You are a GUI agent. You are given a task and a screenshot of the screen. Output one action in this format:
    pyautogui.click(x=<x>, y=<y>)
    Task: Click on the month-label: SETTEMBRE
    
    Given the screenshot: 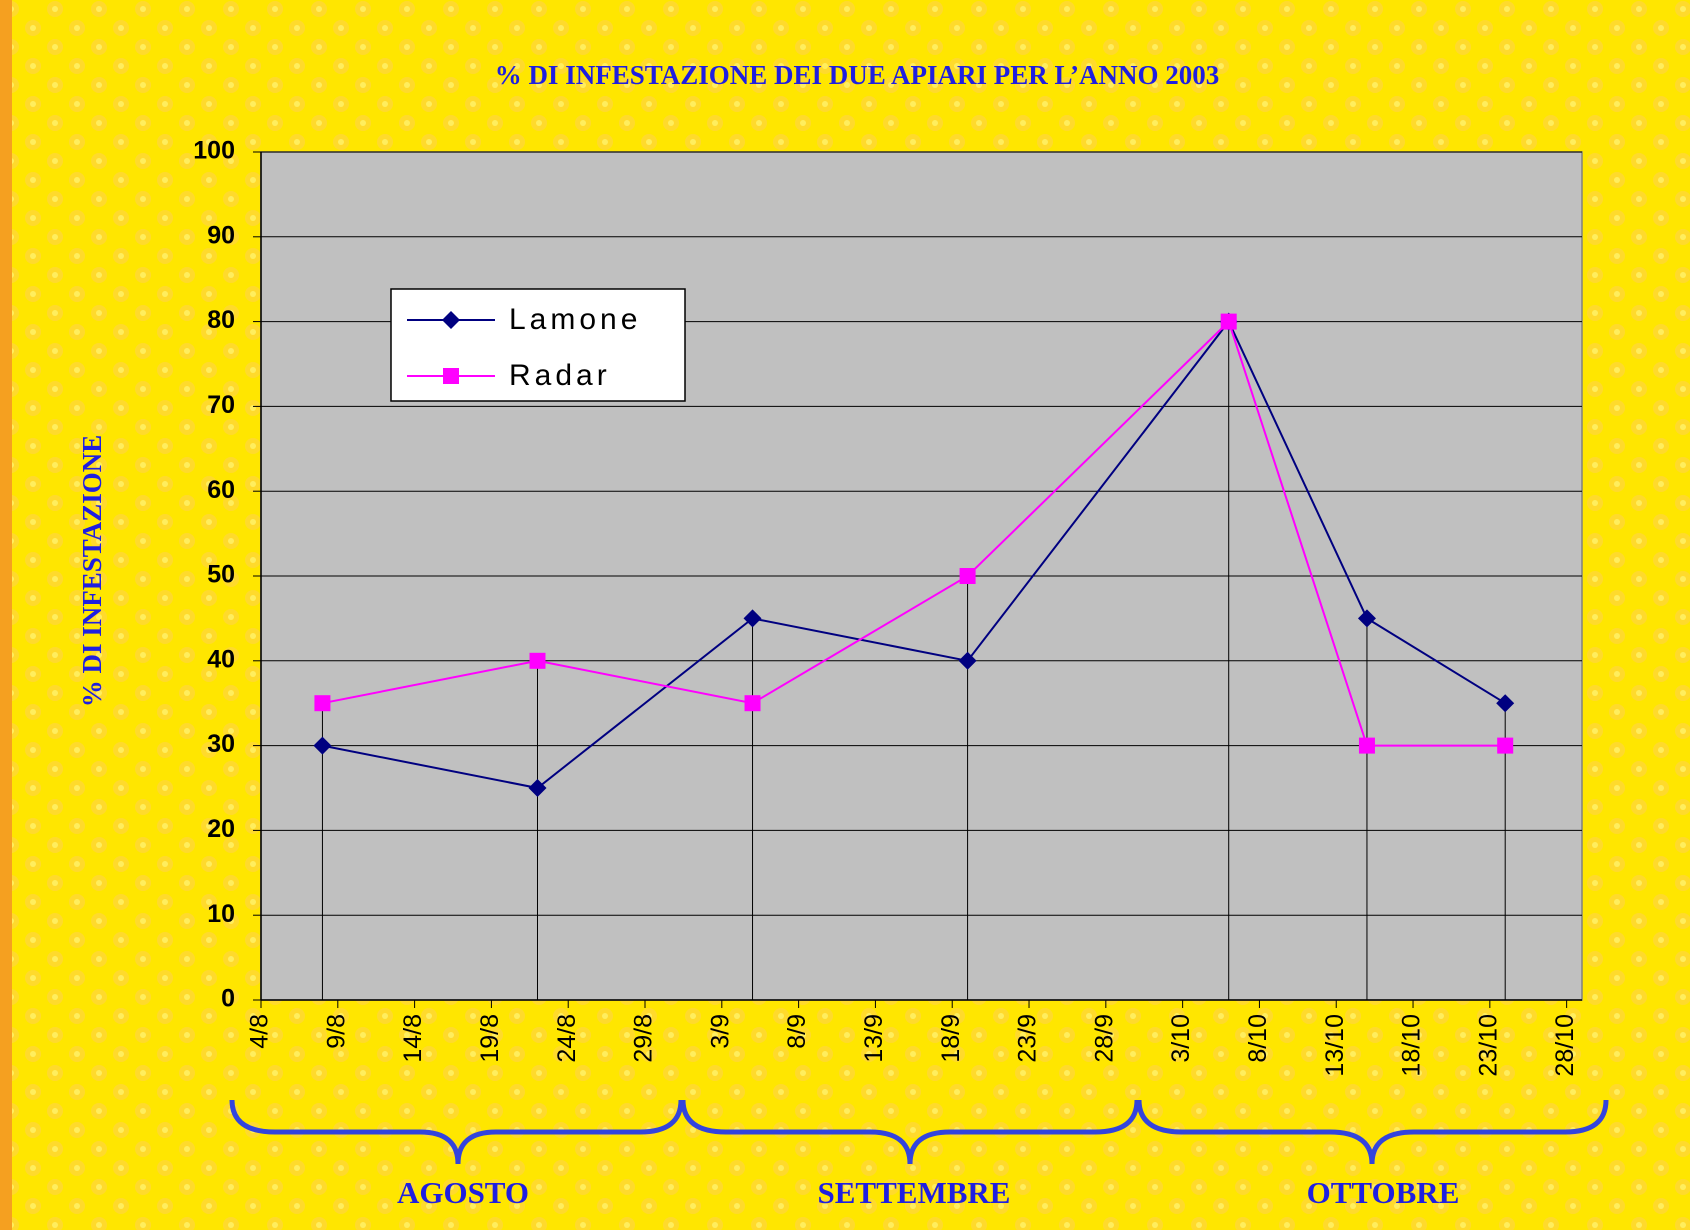 What is the action you would take?
    pyautogui.click(x=914, y=1192)
    